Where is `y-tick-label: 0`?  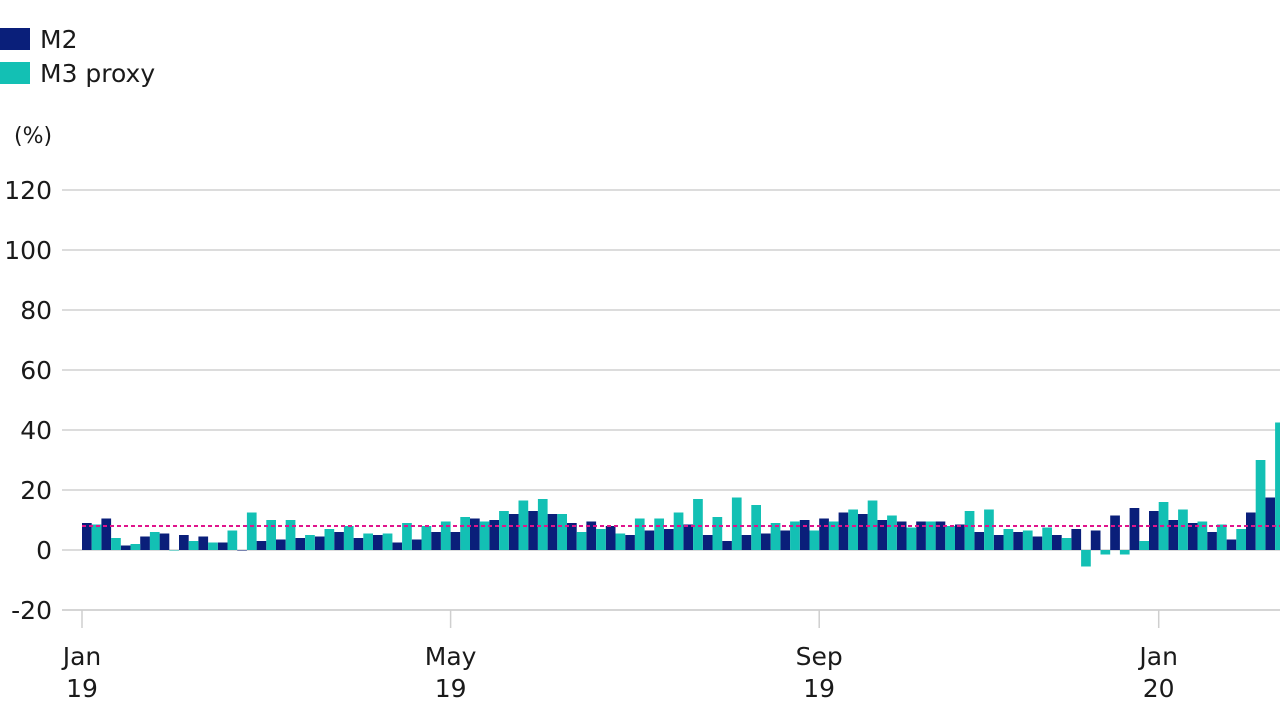 y-tick-label: 0 is located at coordinates (44, 550).